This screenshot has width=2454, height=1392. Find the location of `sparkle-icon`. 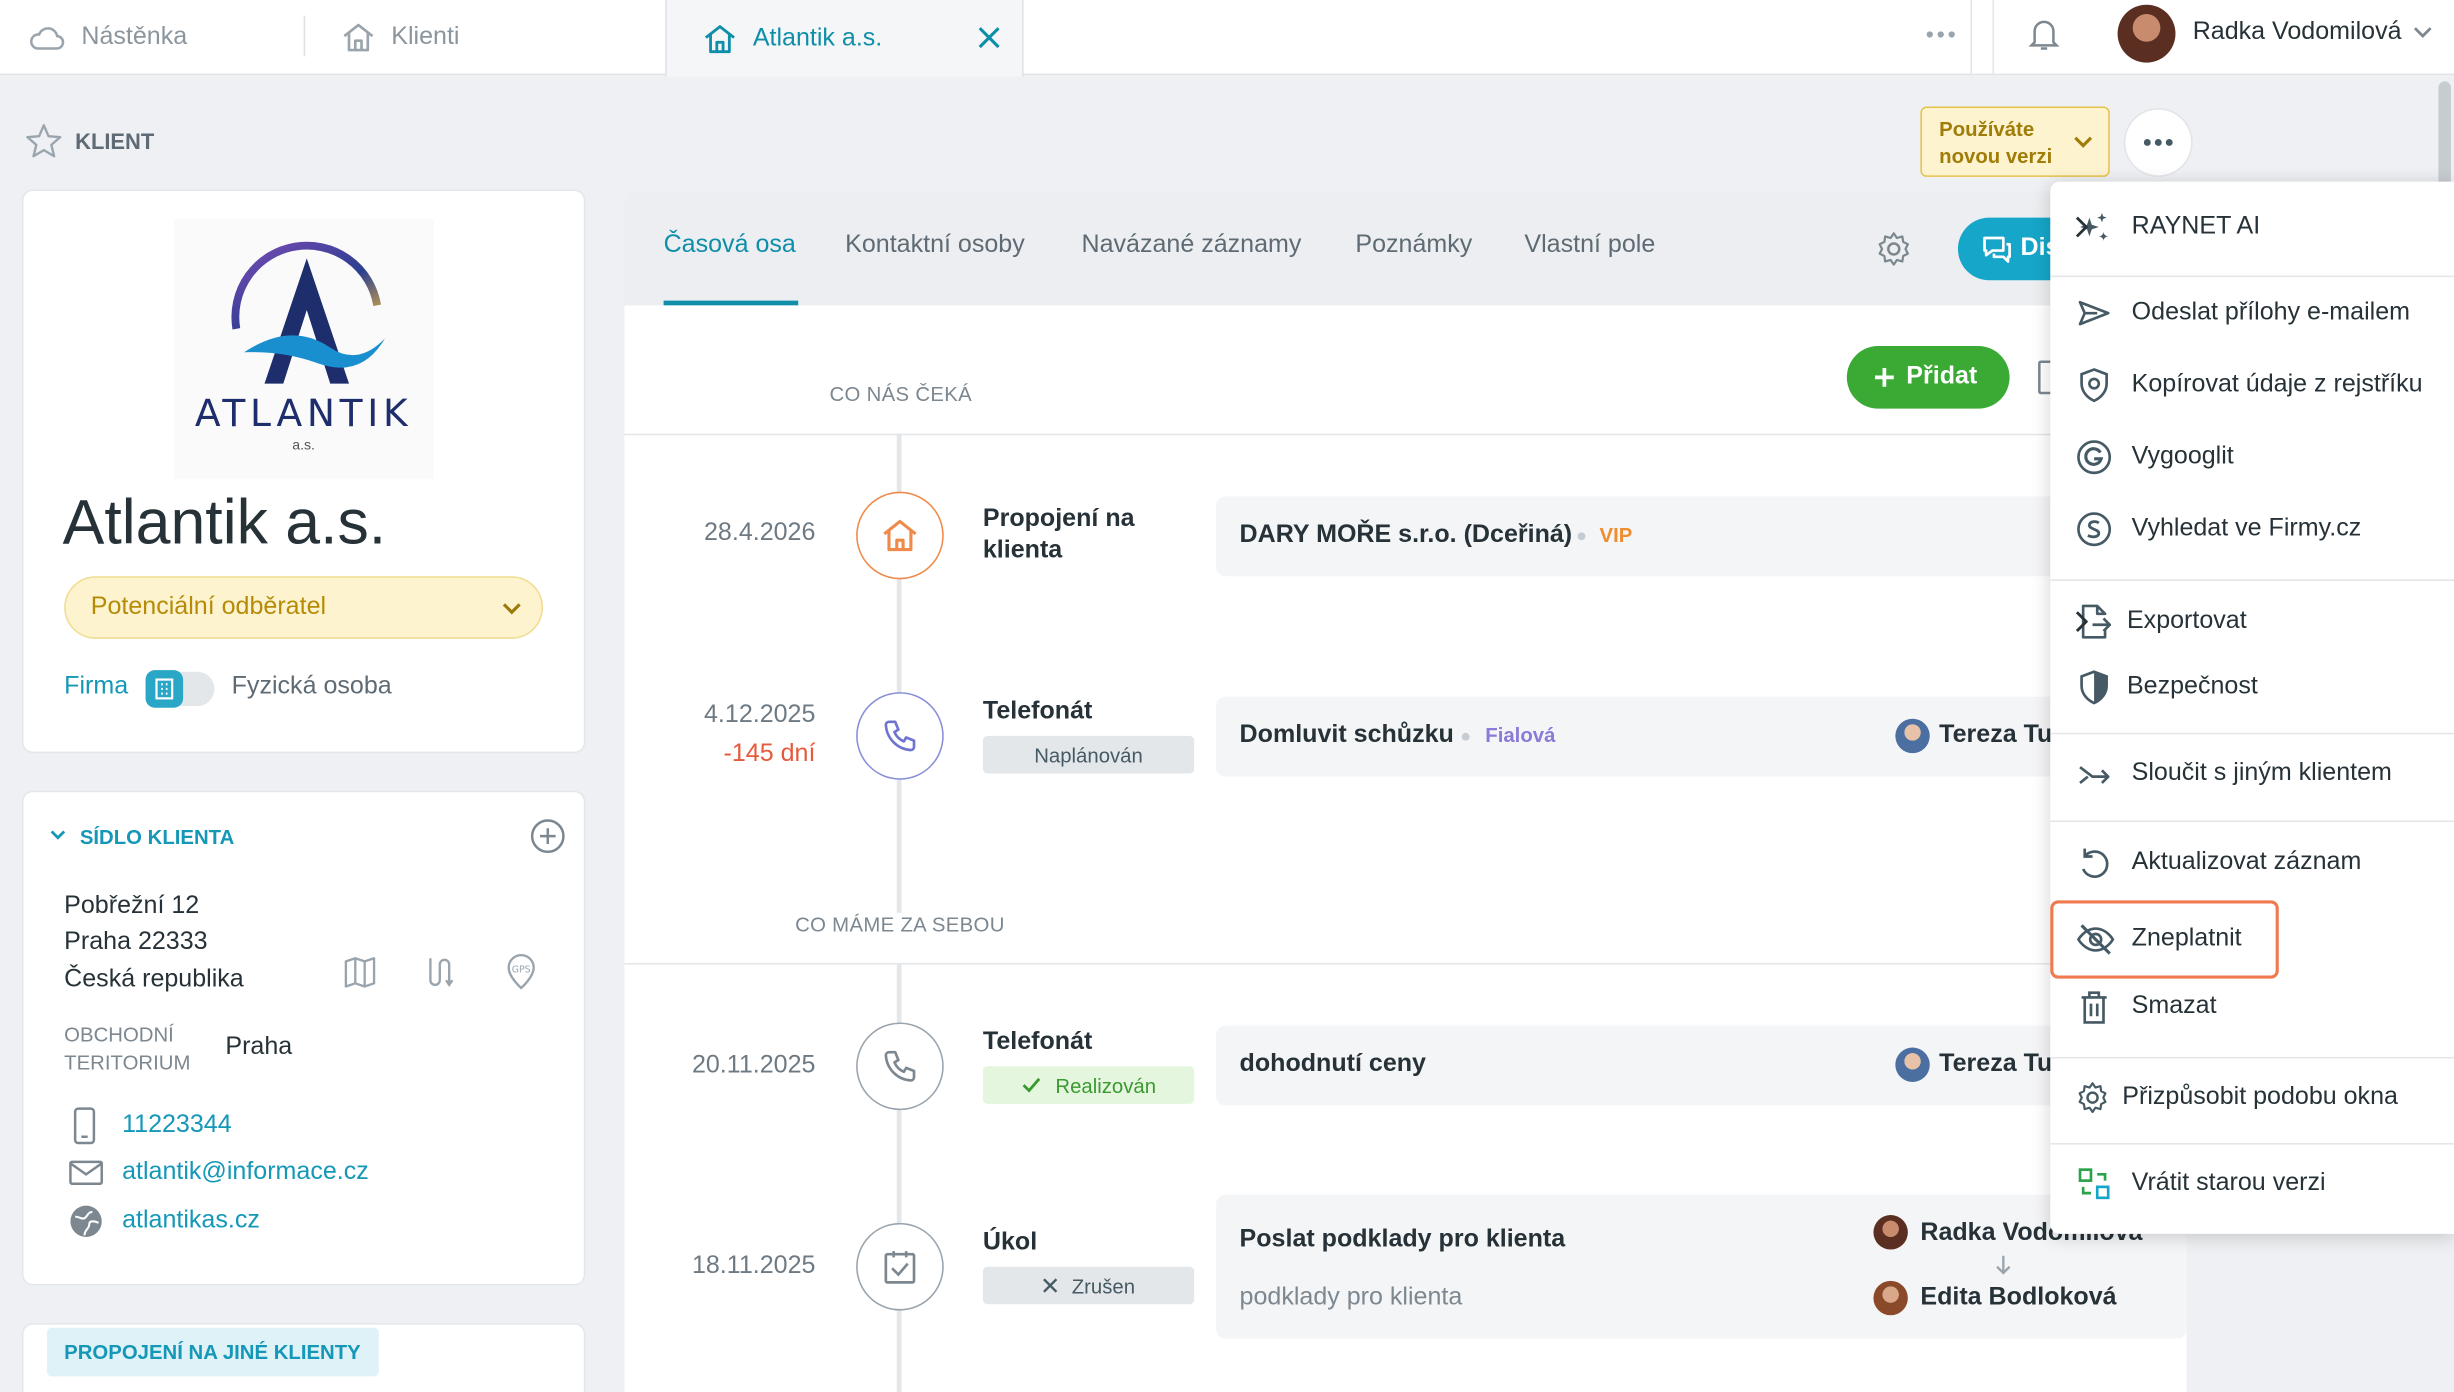

sparkle-icon is located at coordinates (2094, 227).